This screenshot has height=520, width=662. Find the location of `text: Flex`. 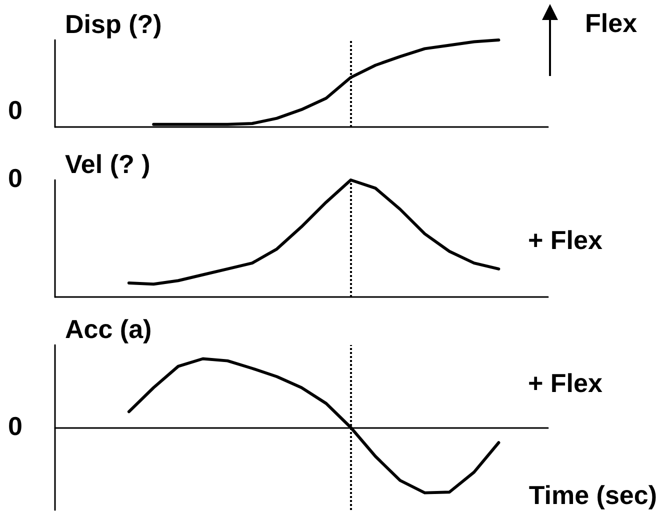

text: Flex is located at coordinates (611, 23).